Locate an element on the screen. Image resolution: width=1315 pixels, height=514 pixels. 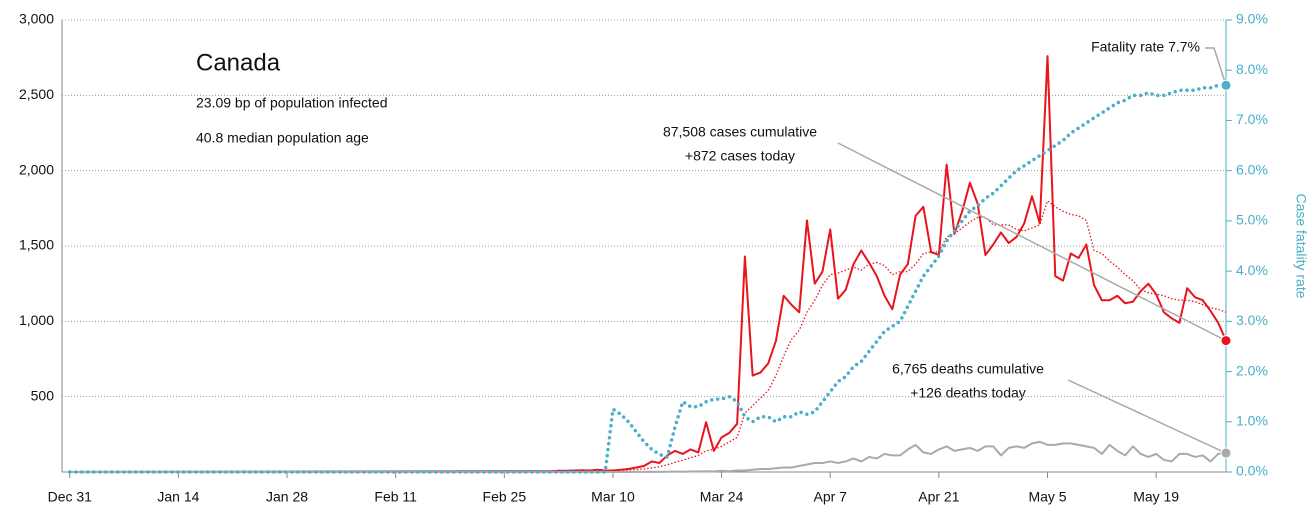
annotation: 87,508 cases cumulative is located at coordinates (740, 132).